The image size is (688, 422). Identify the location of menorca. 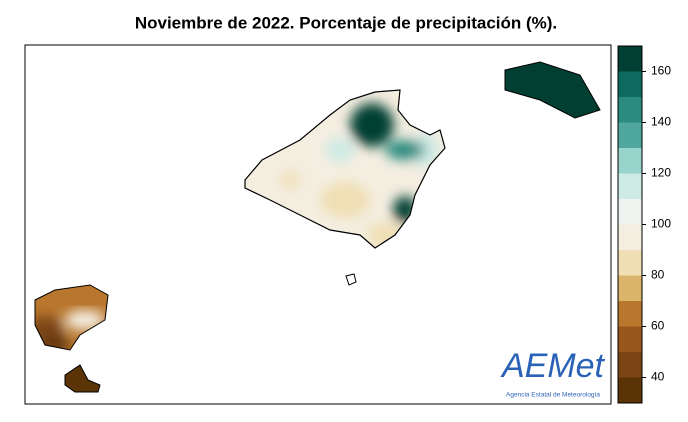
(552, 90).